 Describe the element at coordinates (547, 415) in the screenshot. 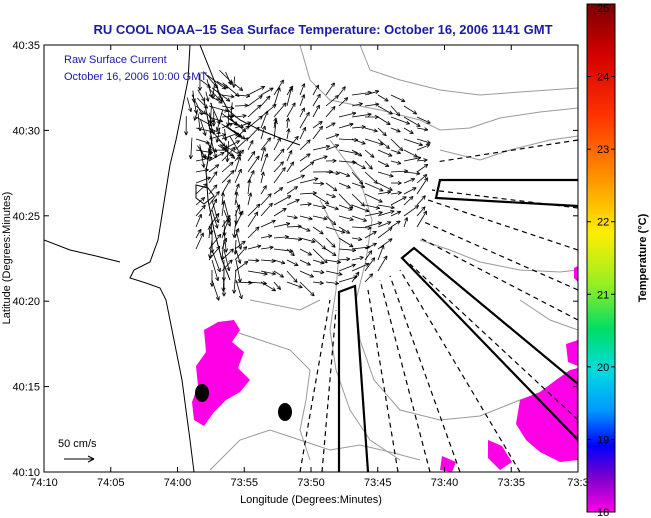

I see `sst-patch` at that location.